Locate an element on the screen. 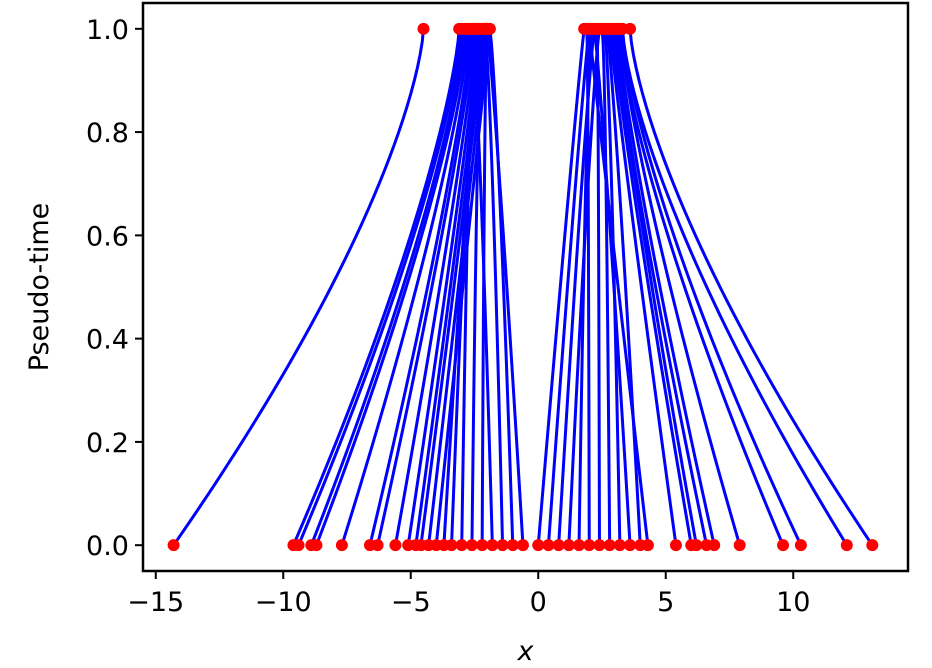  y-tick-label: 0.6 is located at coordinates (107, 236).